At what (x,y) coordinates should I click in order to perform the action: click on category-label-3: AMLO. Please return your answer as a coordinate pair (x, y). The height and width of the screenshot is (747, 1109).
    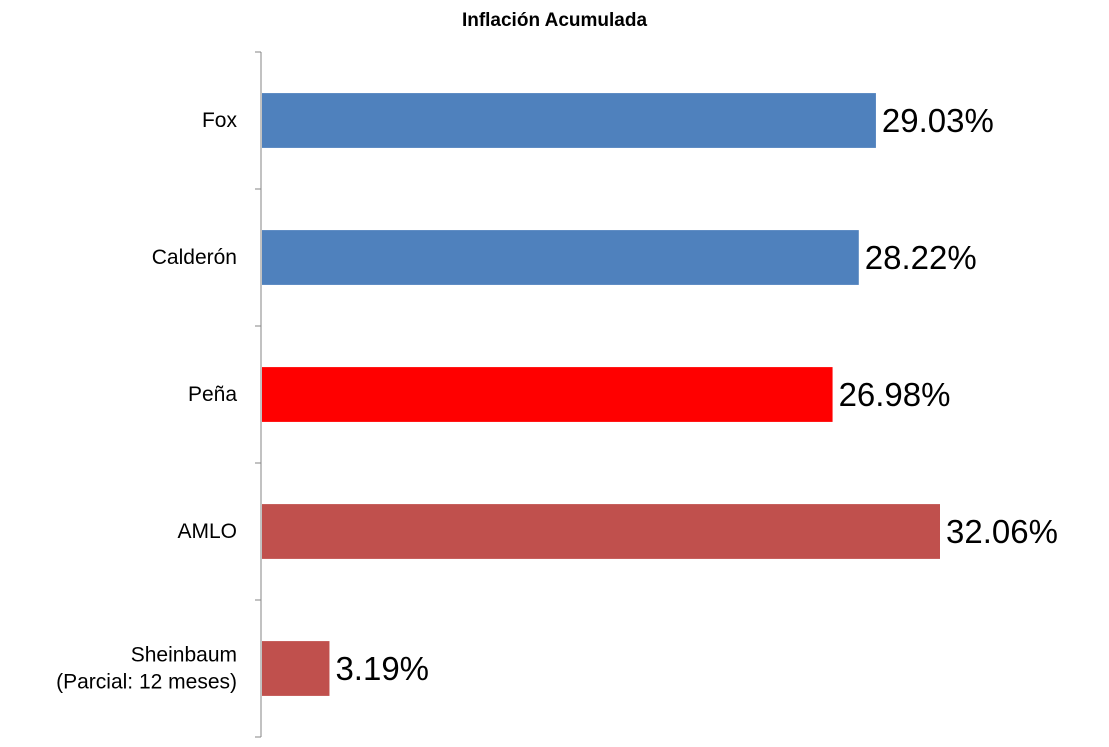
    Looking at the image, I should click on (207, 531).